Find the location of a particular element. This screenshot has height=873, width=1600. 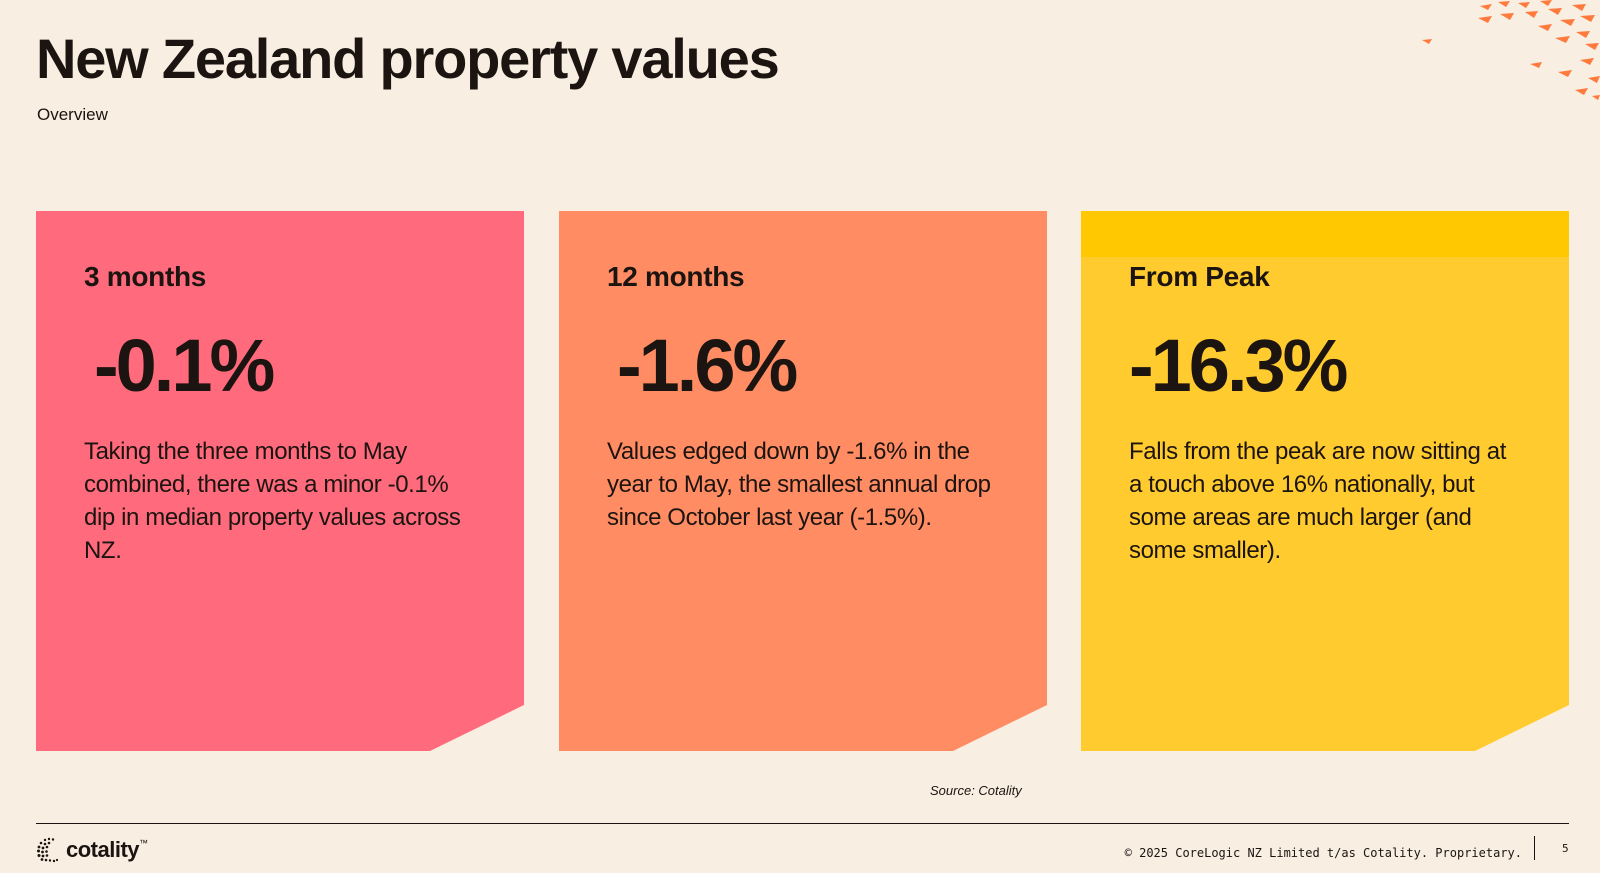

card-value: -0.1% is located at coordinates (184, 365).